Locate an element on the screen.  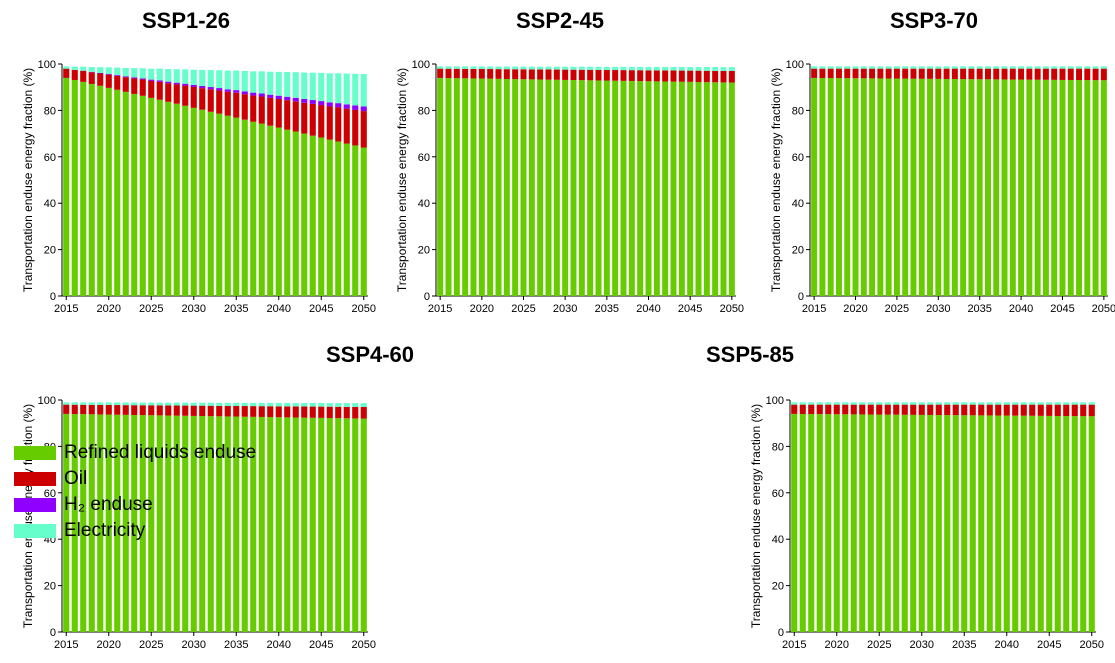
bar-oil-2016 is located at coordinates (74, 409).